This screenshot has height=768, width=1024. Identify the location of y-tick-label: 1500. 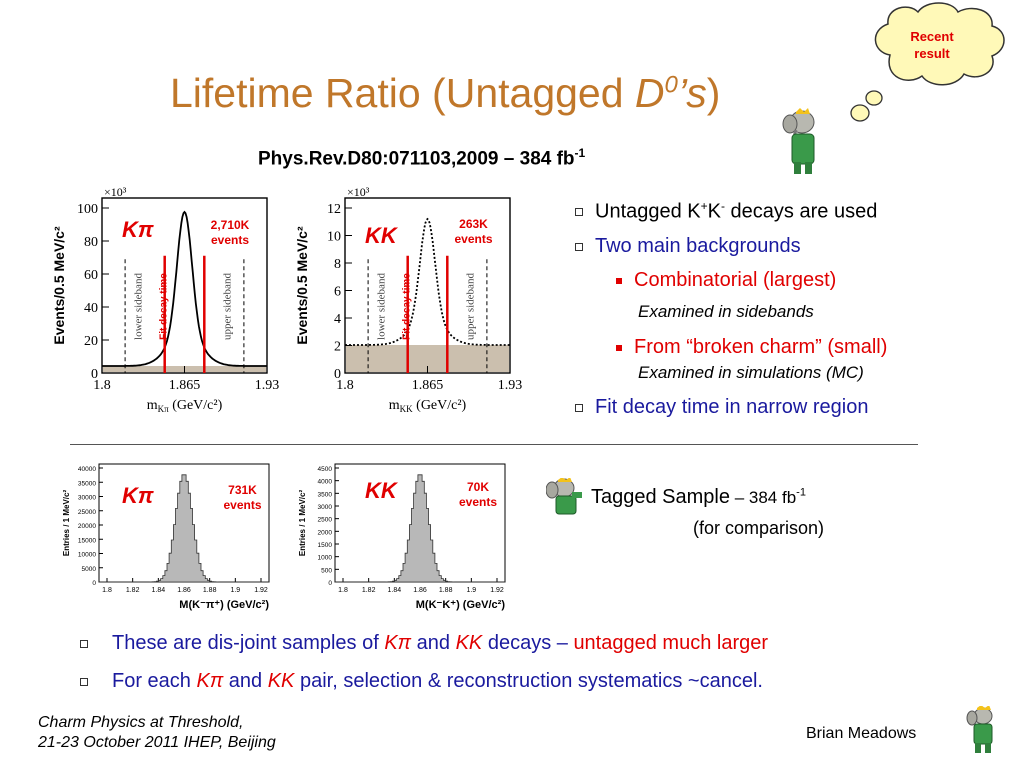
(325, 545).